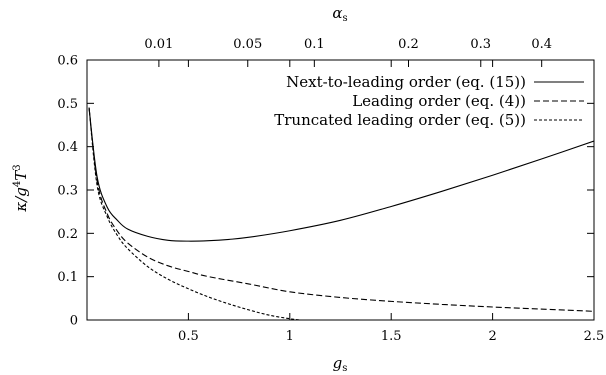 The height and width of the screenshot is (375, 606). I want to click on top-tick-label: 0.4, so click(541, 44).